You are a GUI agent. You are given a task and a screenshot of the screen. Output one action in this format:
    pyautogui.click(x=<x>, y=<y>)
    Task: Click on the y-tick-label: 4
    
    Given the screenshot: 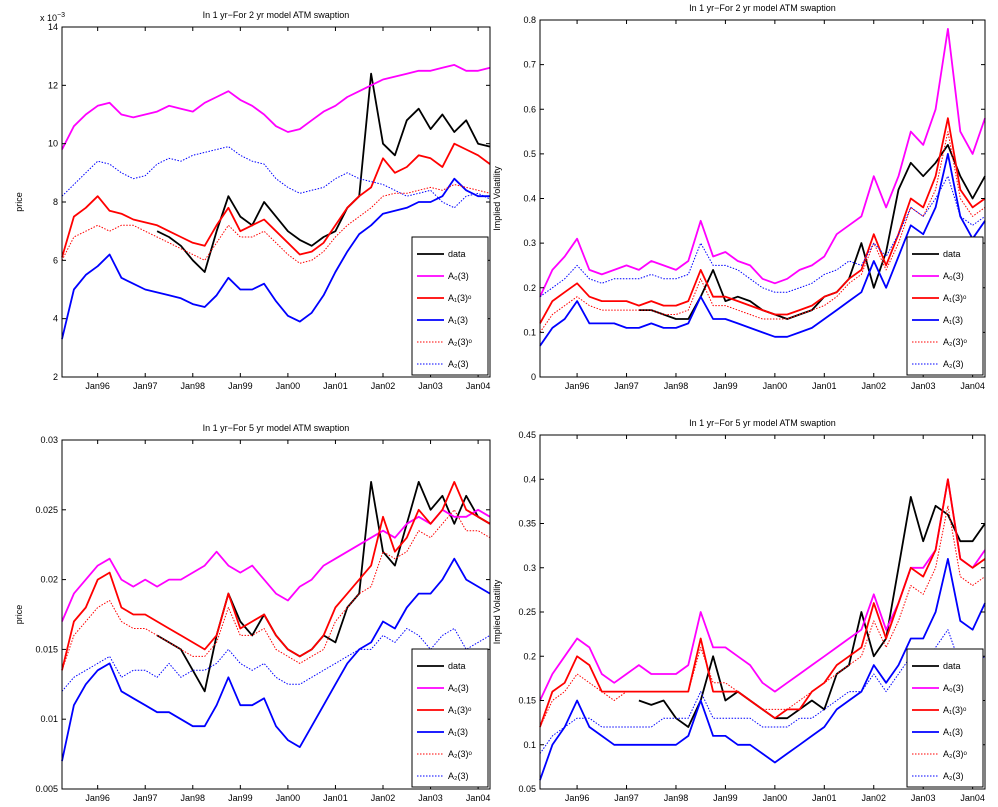 What is the action you would take?
    pyautogui.click(x=55, y=319)
    